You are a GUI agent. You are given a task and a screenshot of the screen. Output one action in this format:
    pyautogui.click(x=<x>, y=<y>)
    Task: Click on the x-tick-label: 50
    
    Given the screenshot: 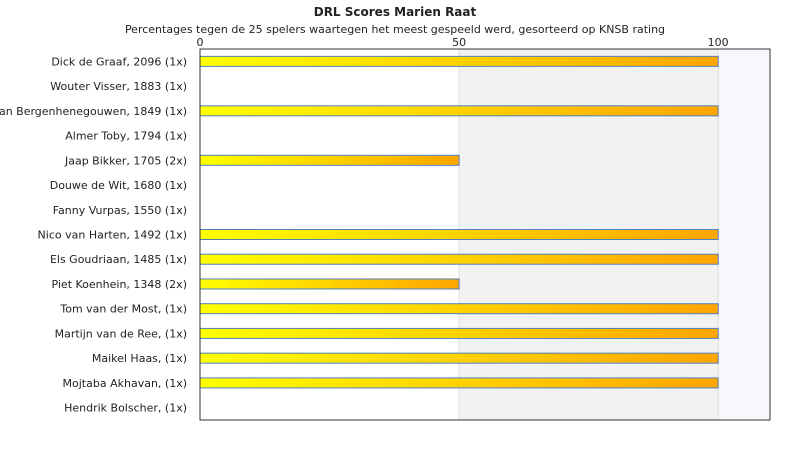 What is the action you would take?
    pyautogui.click(x=459, y=42)
    